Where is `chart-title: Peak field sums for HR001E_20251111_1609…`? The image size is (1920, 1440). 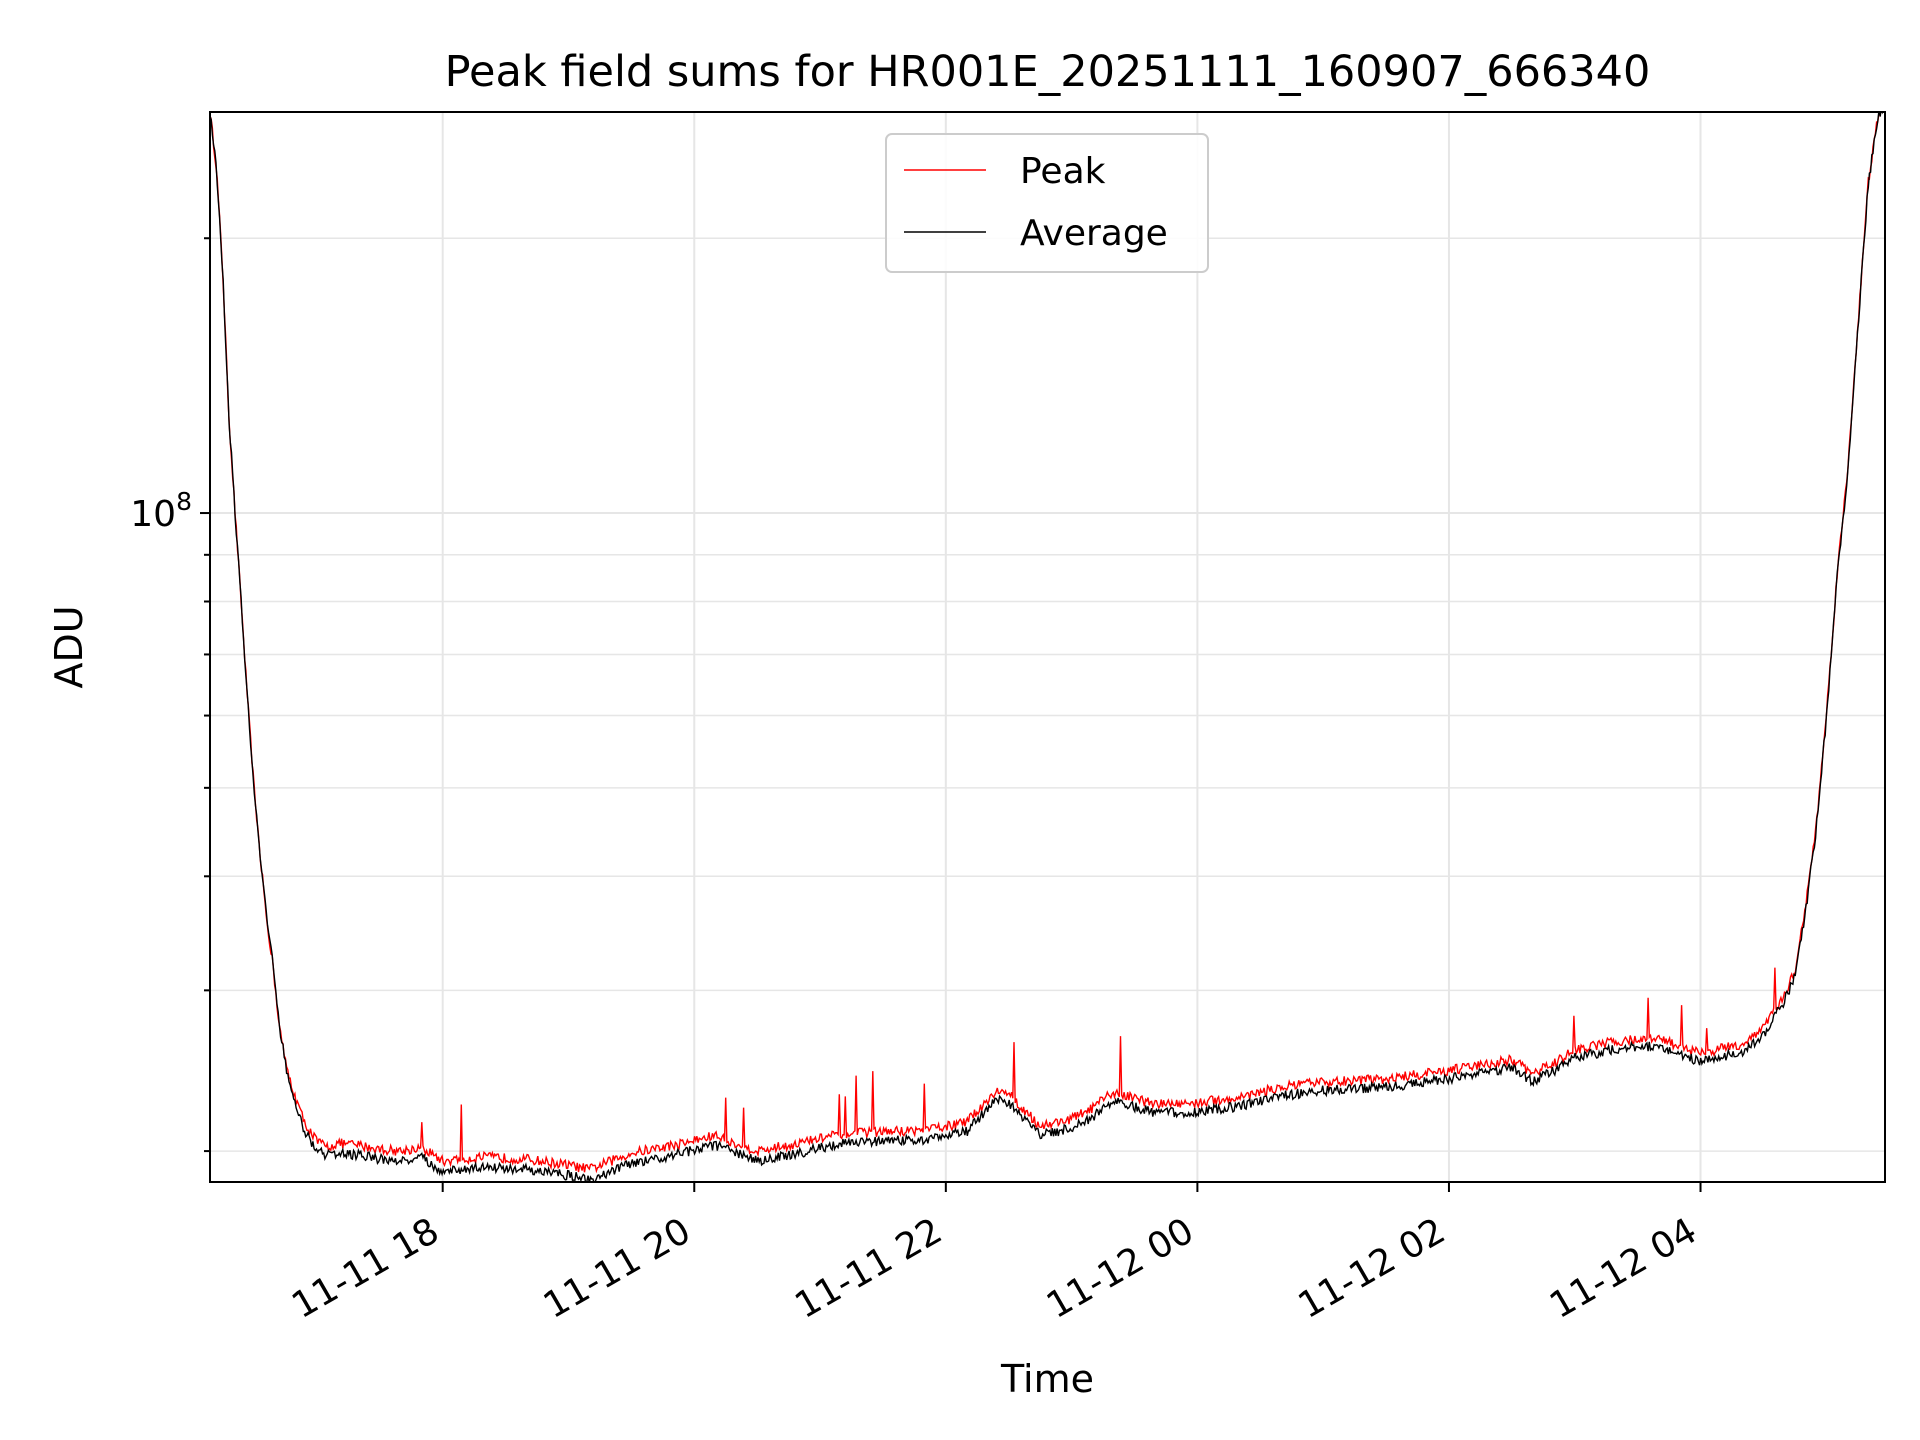 chart-title: Peak field sums for HR001E_20251111_1609… is located at coordinates (1048, 72).